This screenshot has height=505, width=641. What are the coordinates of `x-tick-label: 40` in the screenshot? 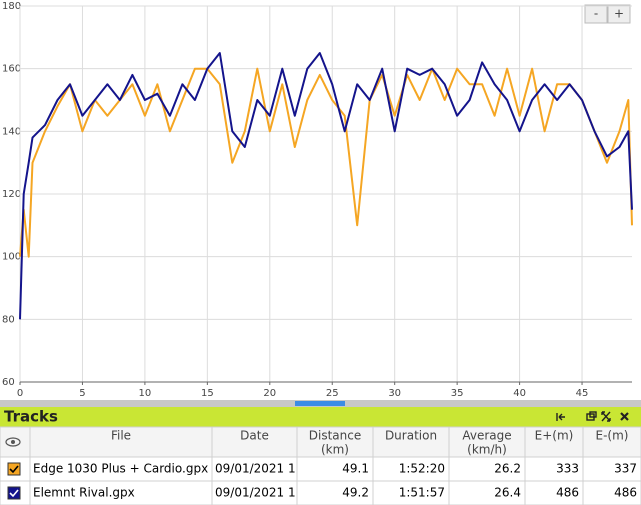 It's located at (519, 393).